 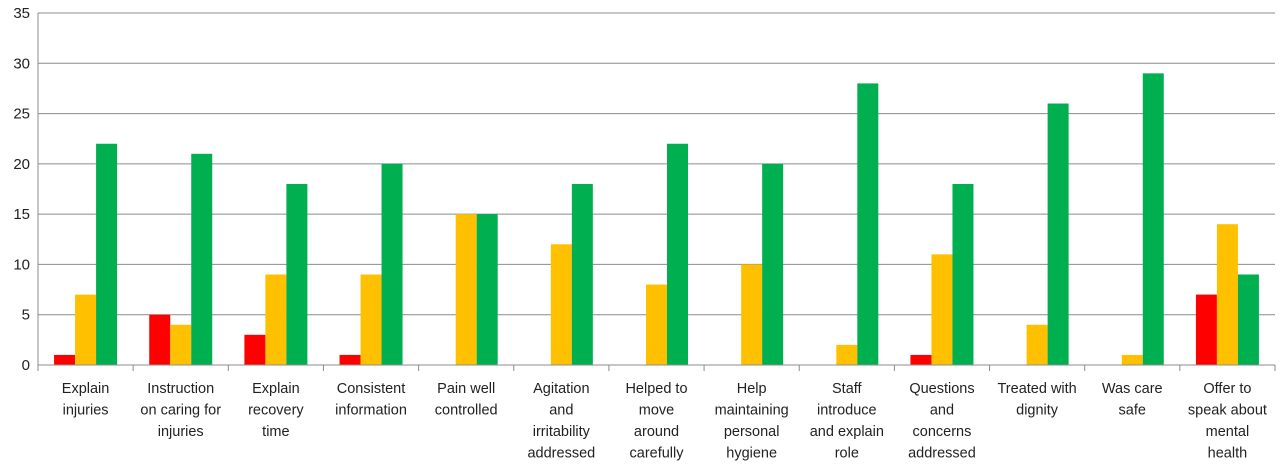 What do you see at coordinates (180, 410) in the screenshot?
I see `x-tick-label: Instruction on caring for injuries` at bounding box center [180, 410].